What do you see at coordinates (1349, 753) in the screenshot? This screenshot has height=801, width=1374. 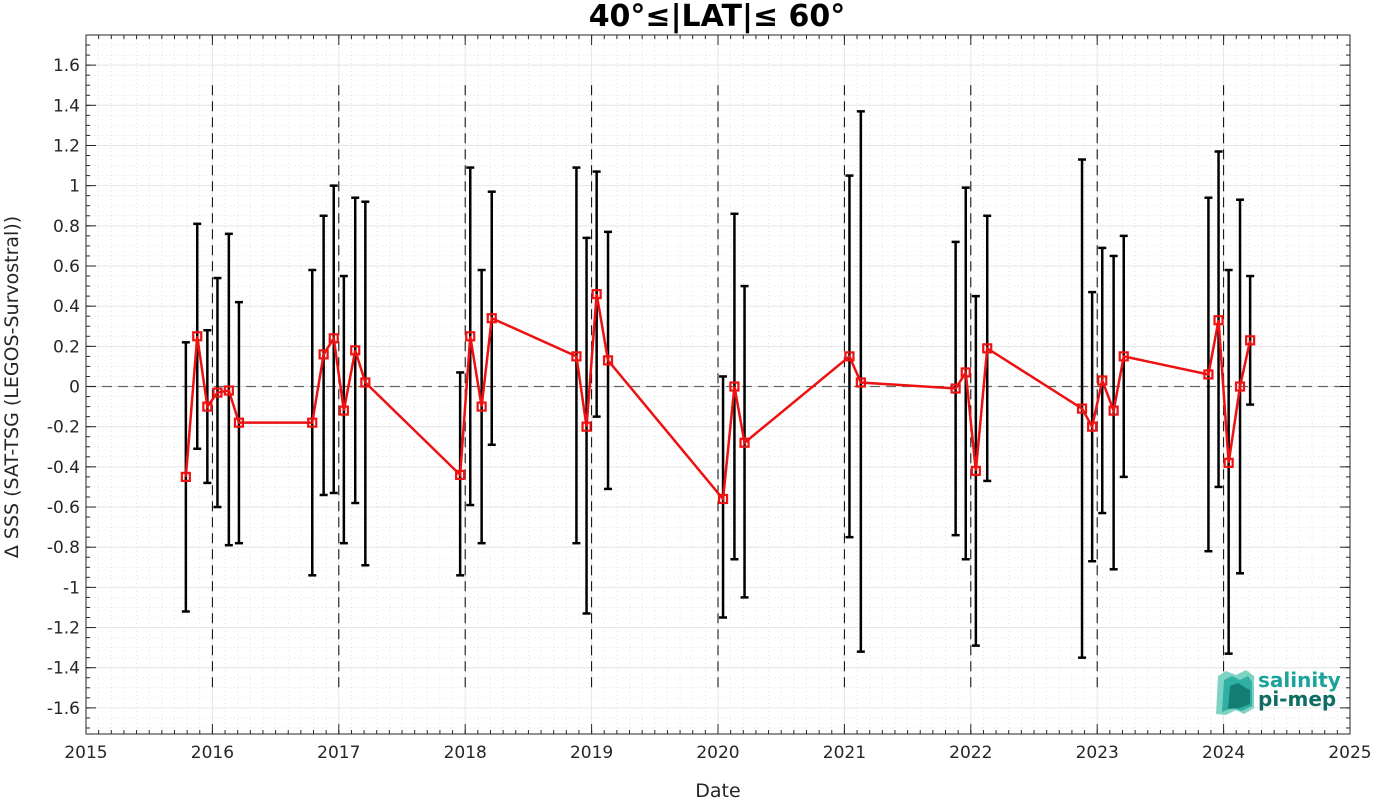 I see `x-tick-label: 2025` at bounding box center [1349, 753].